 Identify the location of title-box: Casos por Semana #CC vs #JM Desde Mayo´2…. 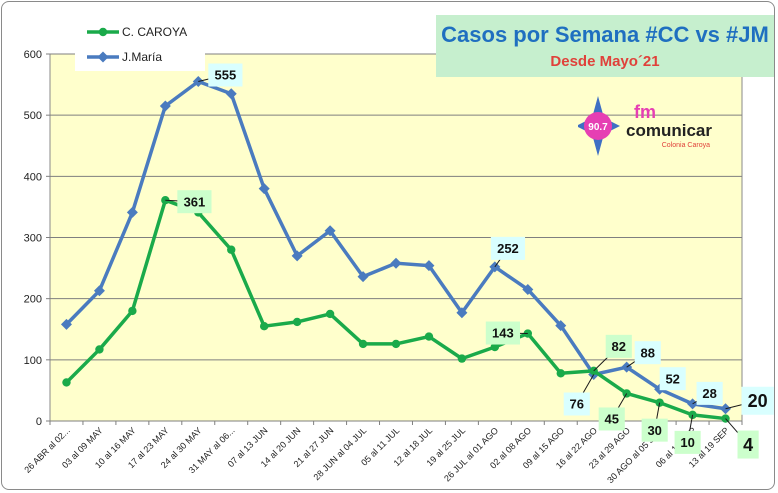
(605, 46).